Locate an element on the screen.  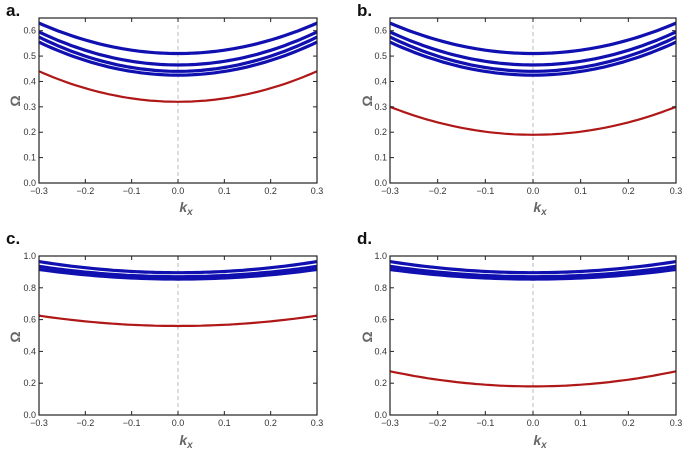
panel-label: c. is located at coordinates (13, 238).